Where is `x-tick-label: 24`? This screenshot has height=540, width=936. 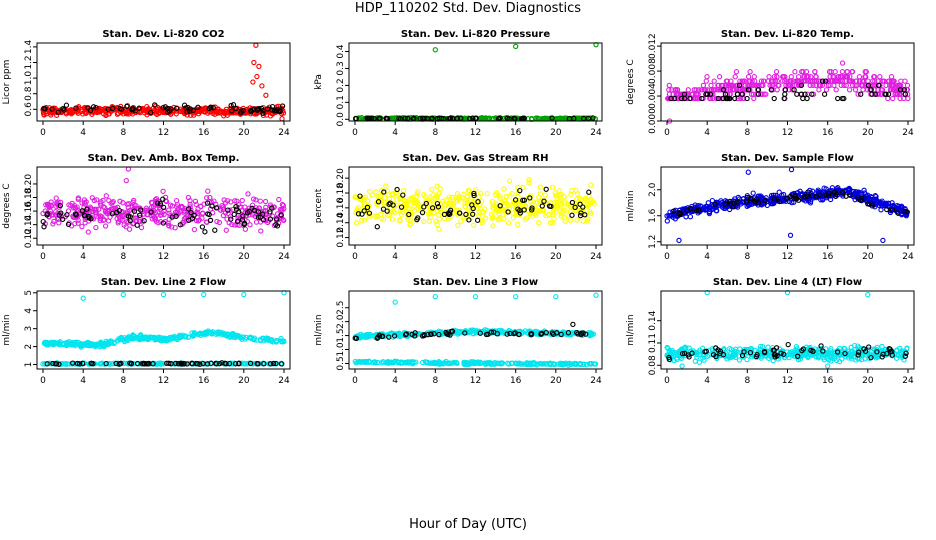
x-tick-label: 24 is located at coordinates (908, 257).